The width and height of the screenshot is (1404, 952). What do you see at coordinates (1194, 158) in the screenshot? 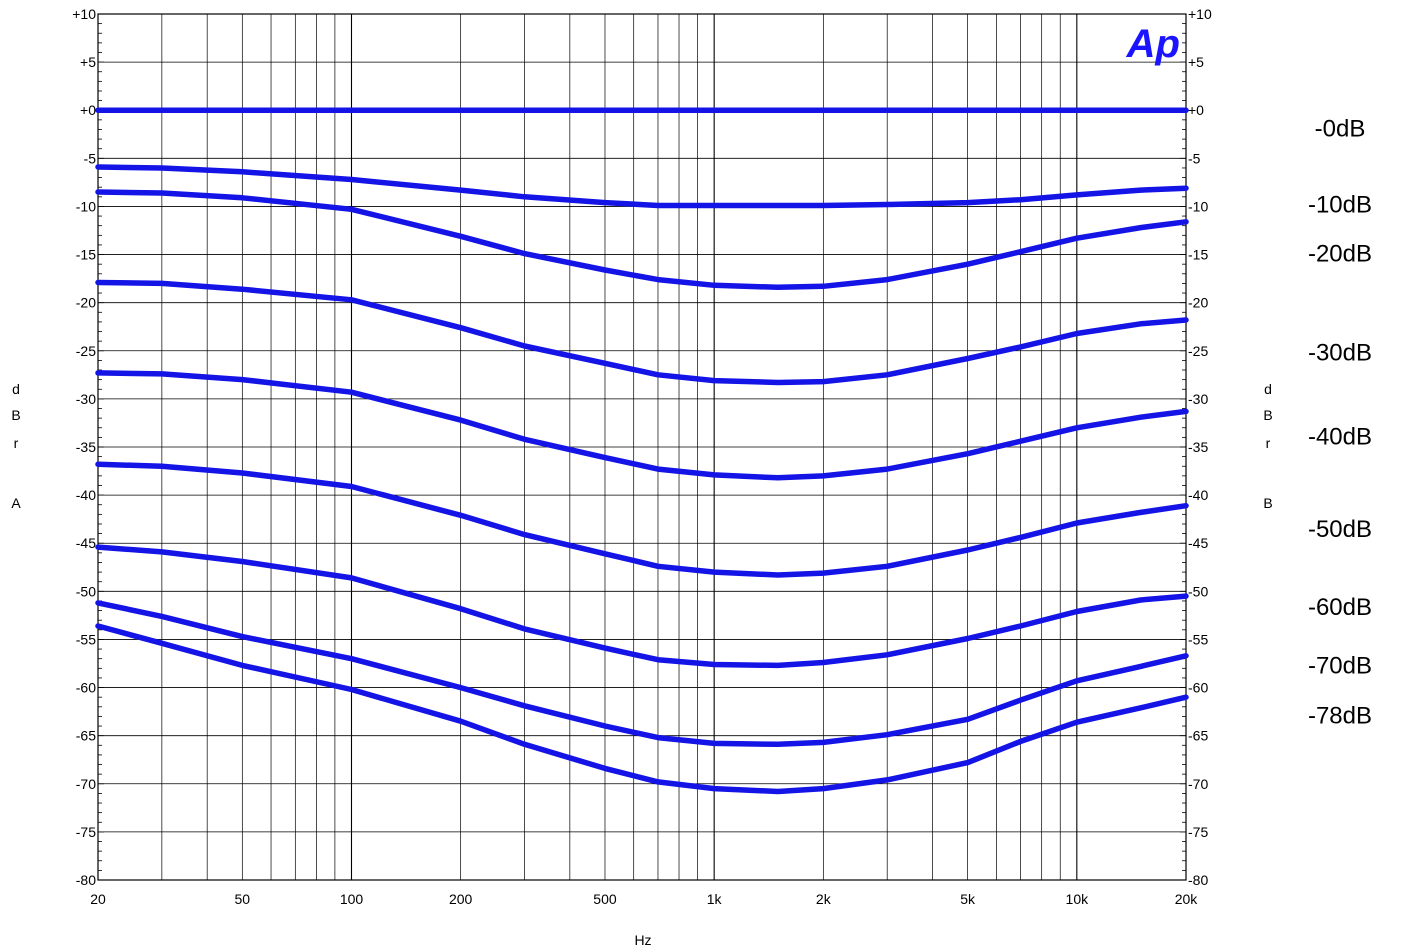
I see `y-tick-label-right: -5` at bounding box center [1194, 158].